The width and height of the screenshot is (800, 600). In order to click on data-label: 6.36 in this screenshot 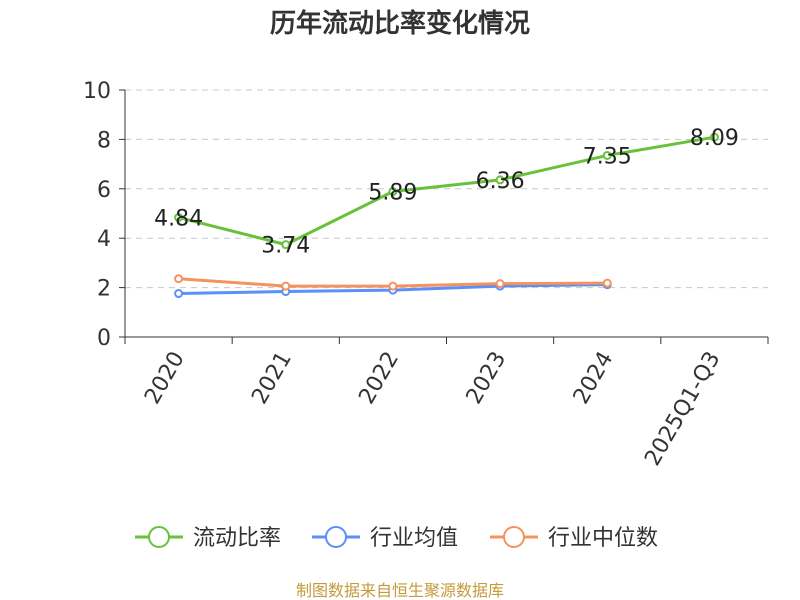, I will do `click(500, 181)`.